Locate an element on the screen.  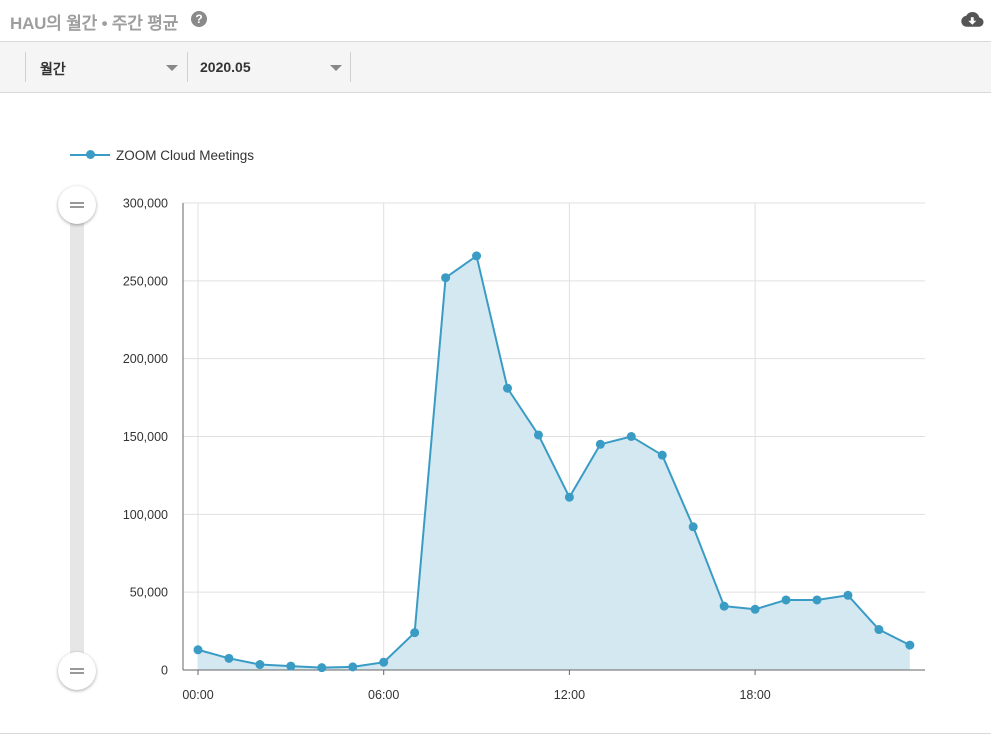
y-tick-label: 100,000 is located at coordinates (145, 515).